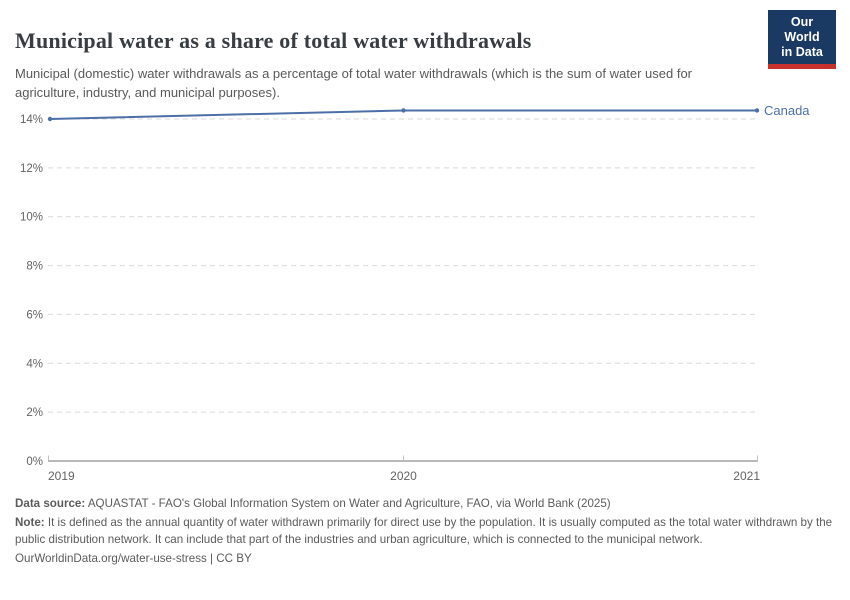 This screenshot has width=850, height=600. I want to click on y-tick-label: 14%, so click(31, 120).